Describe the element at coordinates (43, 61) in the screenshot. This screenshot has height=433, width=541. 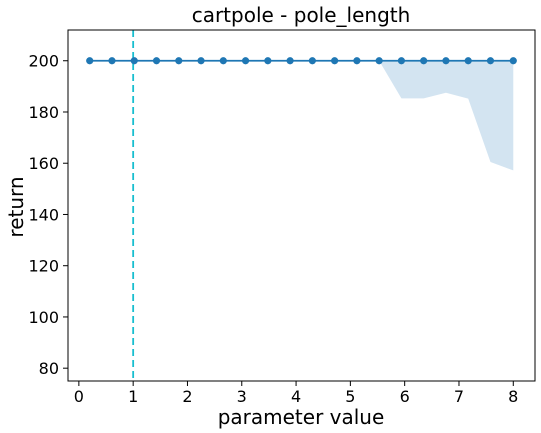
I see `y-tick-label: 200` at that location.